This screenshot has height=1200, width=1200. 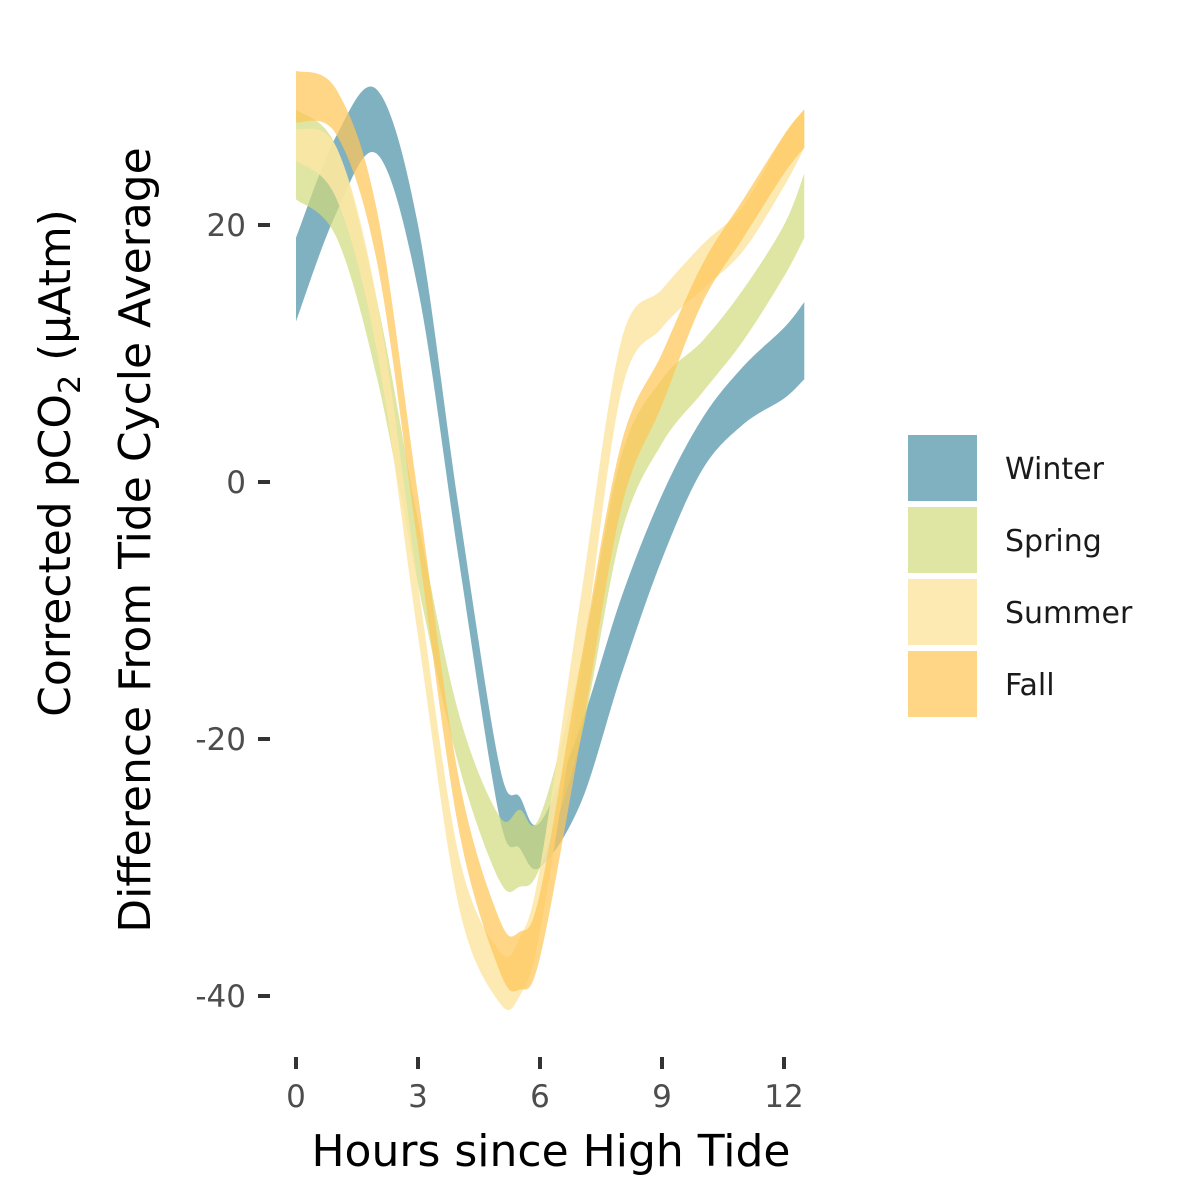 I want to click on y-axis-title-line2: Difference From Tide Cycle Average, so click(x=135, y=539).